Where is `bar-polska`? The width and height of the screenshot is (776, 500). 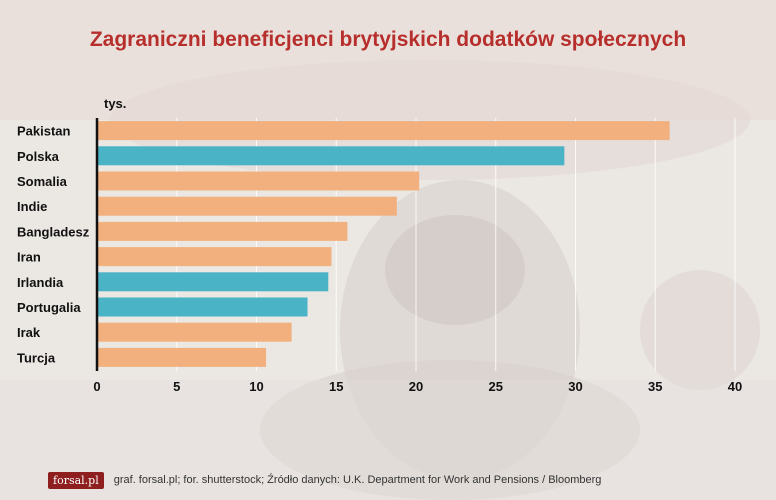
bar-polska is located at coordinates (331, 156).